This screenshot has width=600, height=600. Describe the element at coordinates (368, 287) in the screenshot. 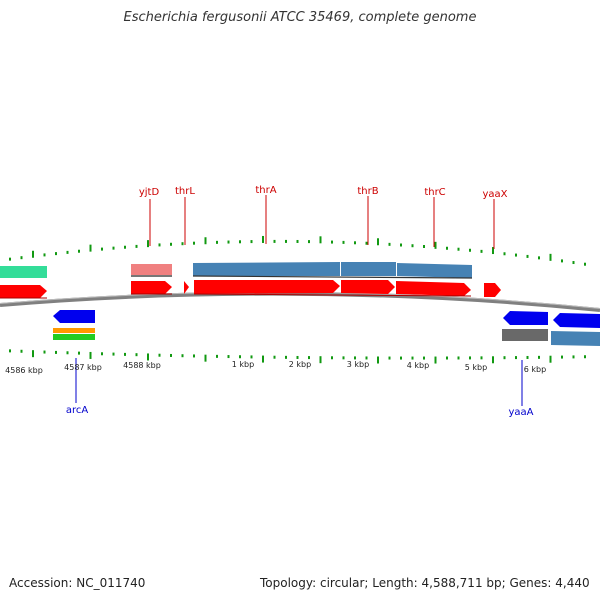

I see `cds-arrow-thrB` at that location.